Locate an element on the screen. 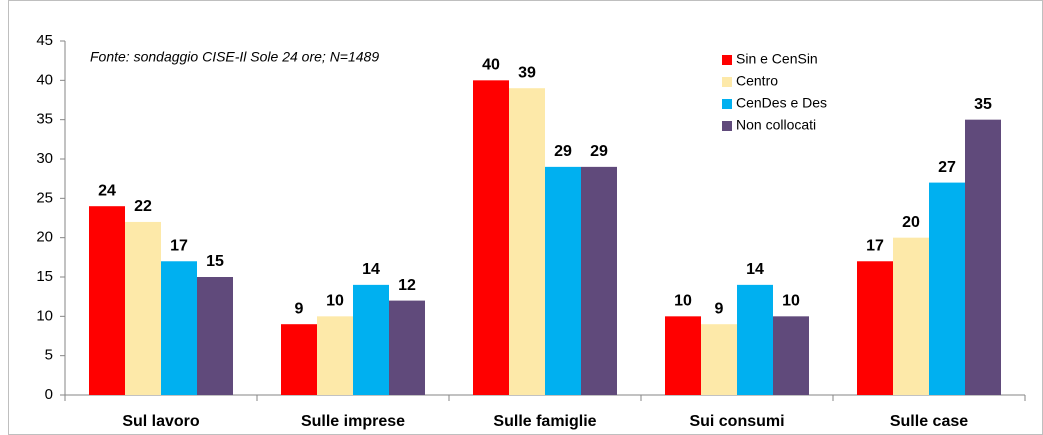 The height and width of the screenshot is (435, 1043). value-label: 12 is located at coordinates (407, 285).